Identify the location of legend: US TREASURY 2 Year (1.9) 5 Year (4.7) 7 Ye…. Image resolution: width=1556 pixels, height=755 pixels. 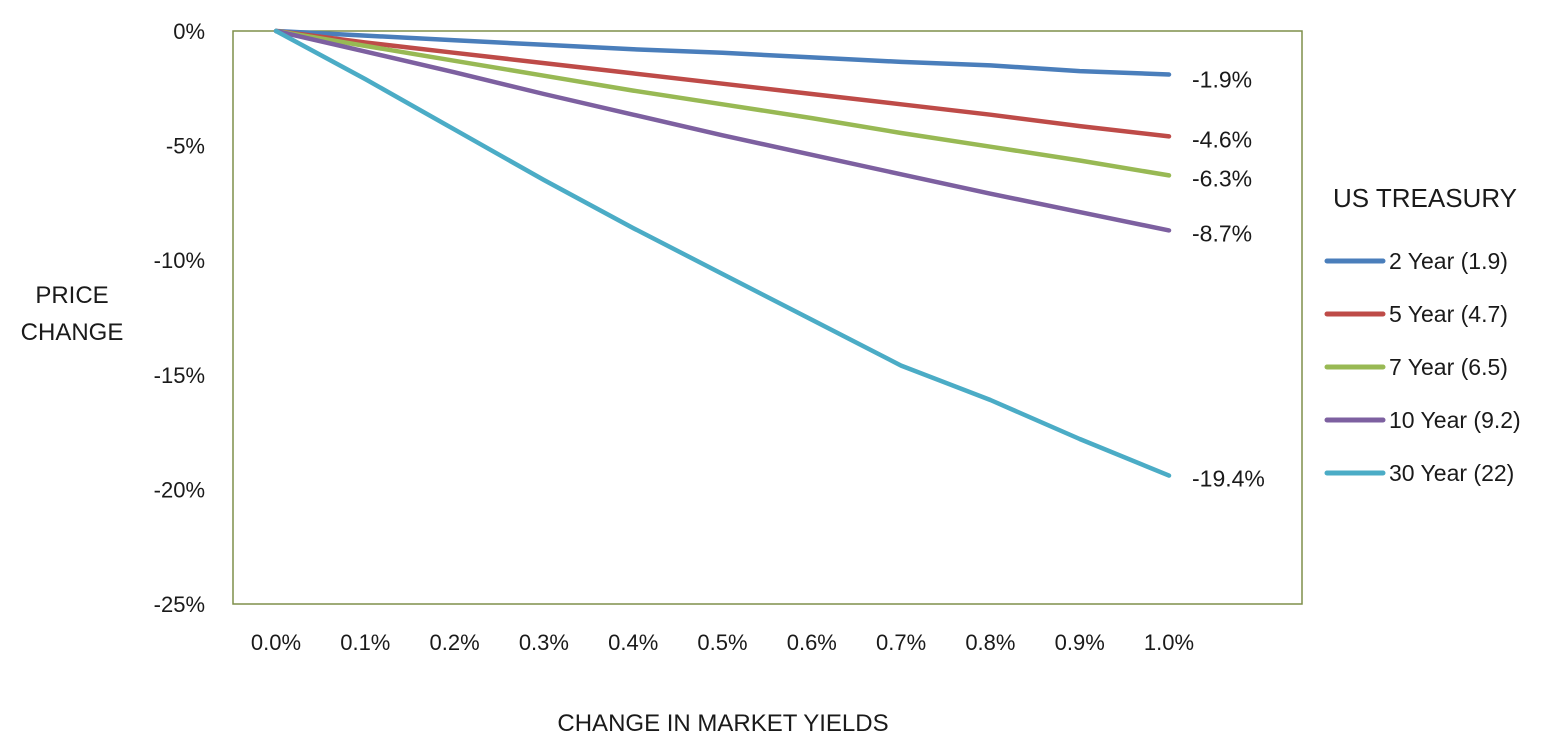
(1422, 334).